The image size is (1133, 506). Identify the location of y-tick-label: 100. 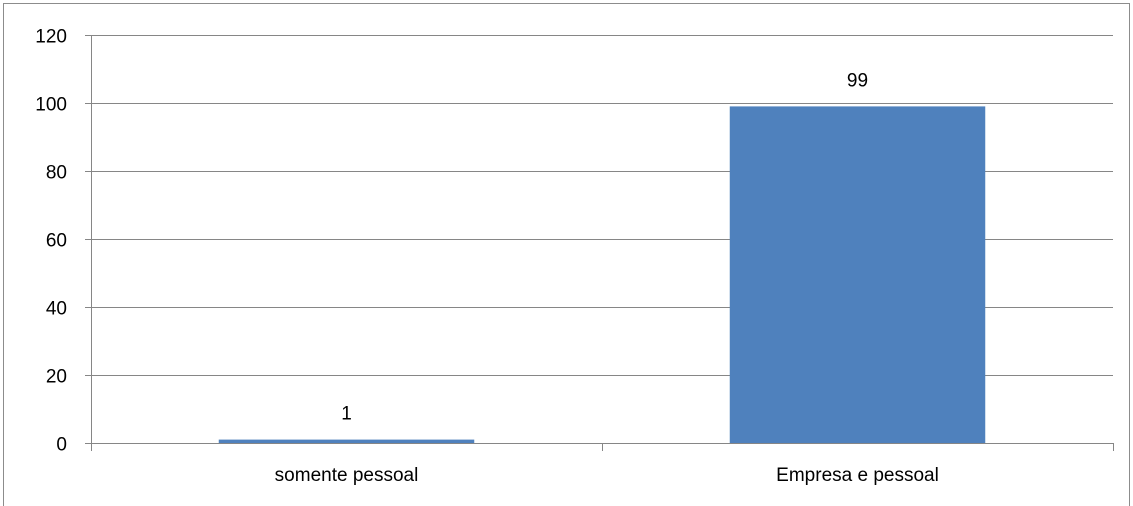
(51, 105).